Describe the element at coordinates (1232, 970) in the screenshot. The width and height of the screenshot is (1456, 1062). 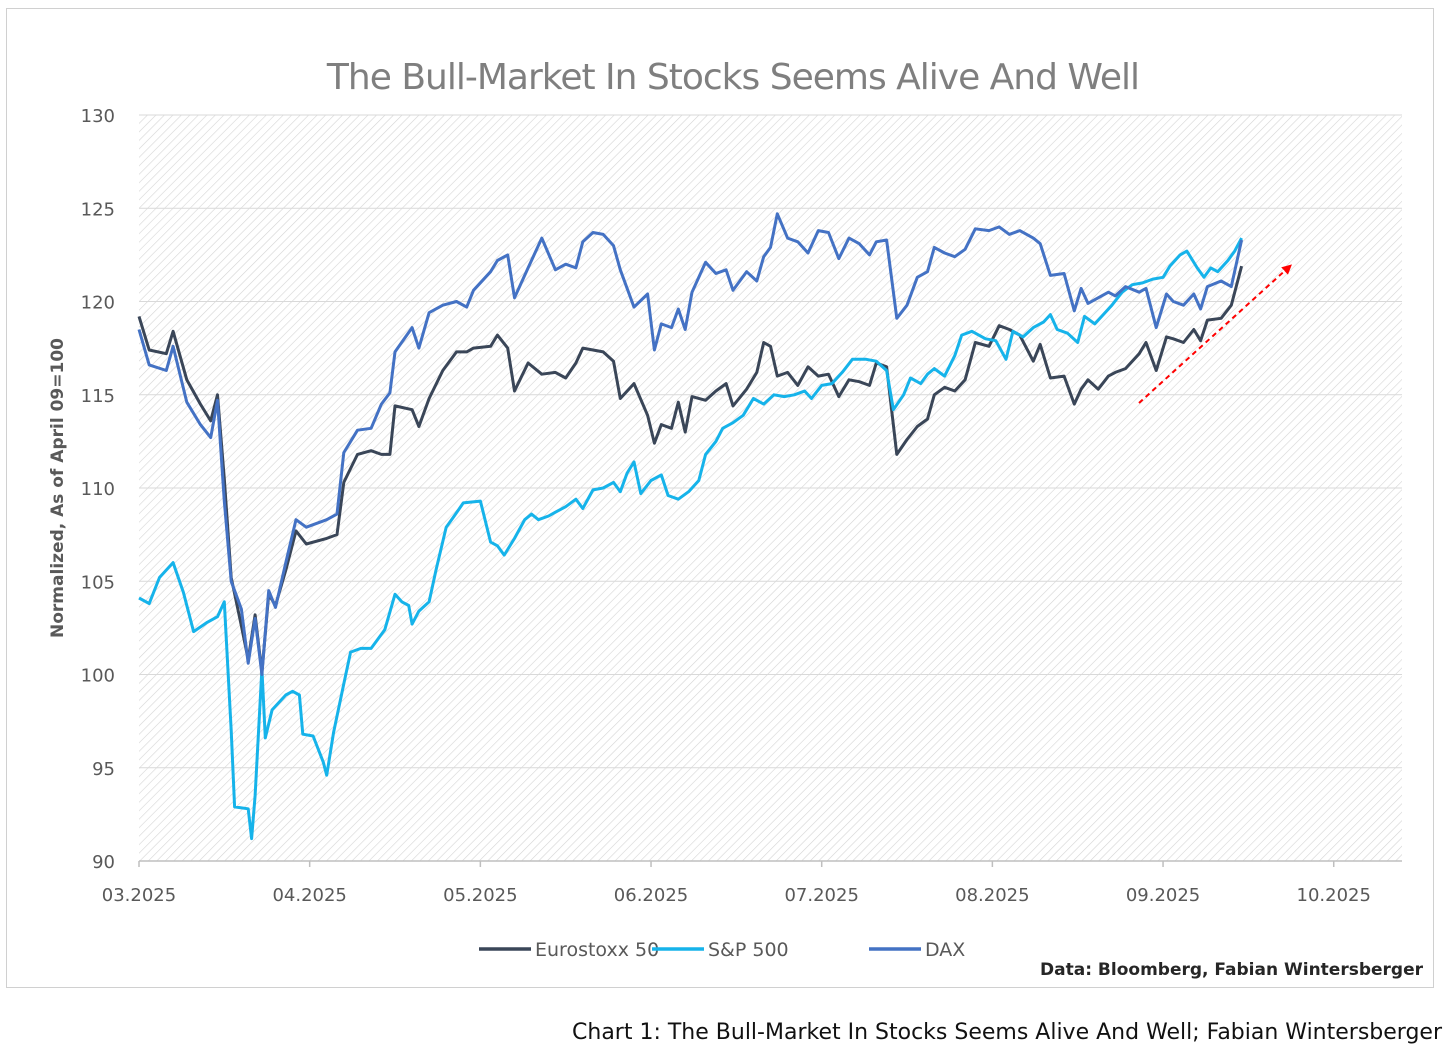
I see `source-note: Data: Bloomberg, Fabian Wintersberger` at that location.